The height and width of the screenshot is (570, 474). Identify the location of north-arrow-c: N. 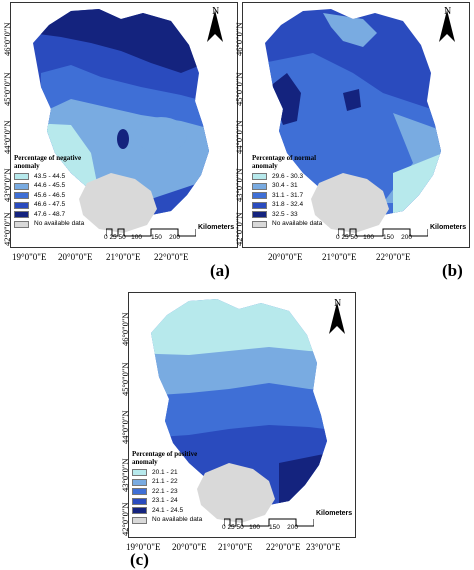
(337, 319).